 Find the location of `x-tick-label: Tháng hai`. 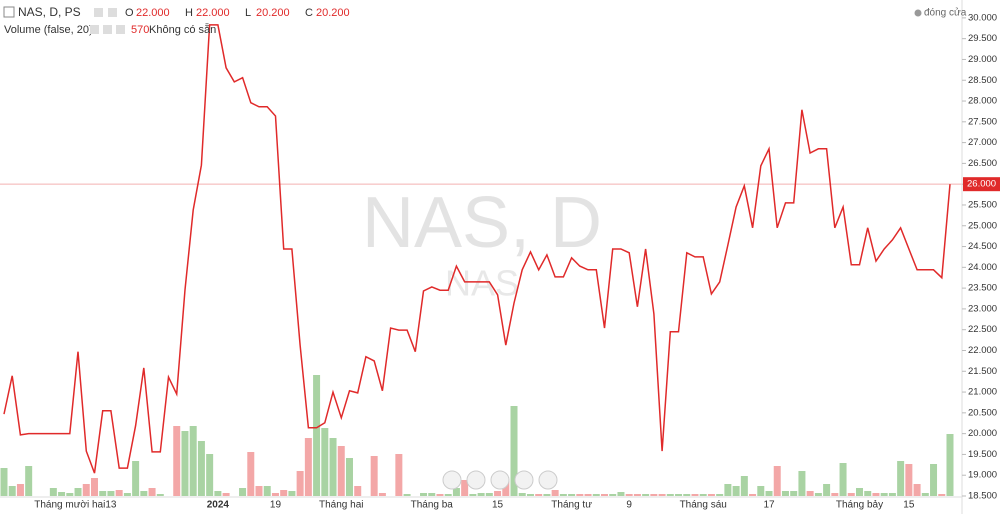

x-tick-label: Tháng hai is located at coordinates (341, 505).